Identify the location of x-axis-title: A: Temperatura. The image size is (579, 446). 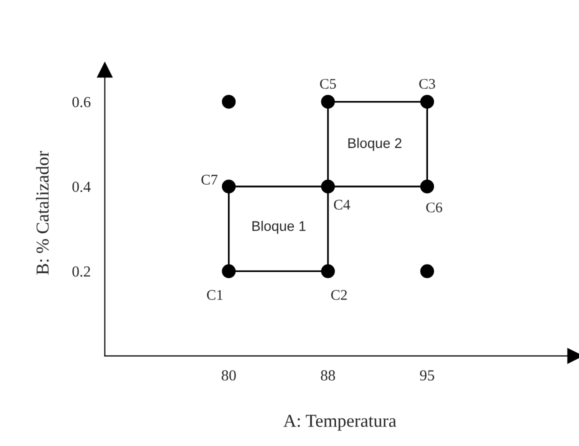
(339, 422).